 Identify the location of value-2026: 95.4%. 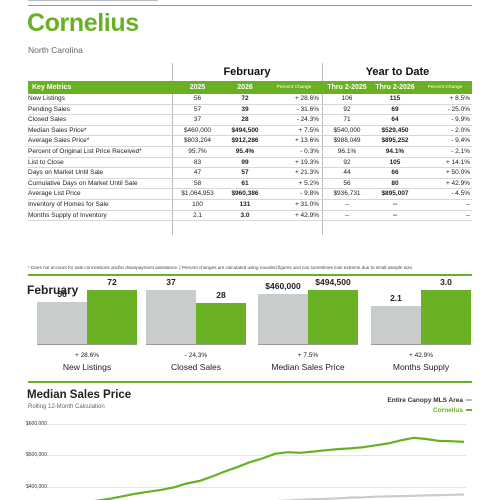
(245, 151).